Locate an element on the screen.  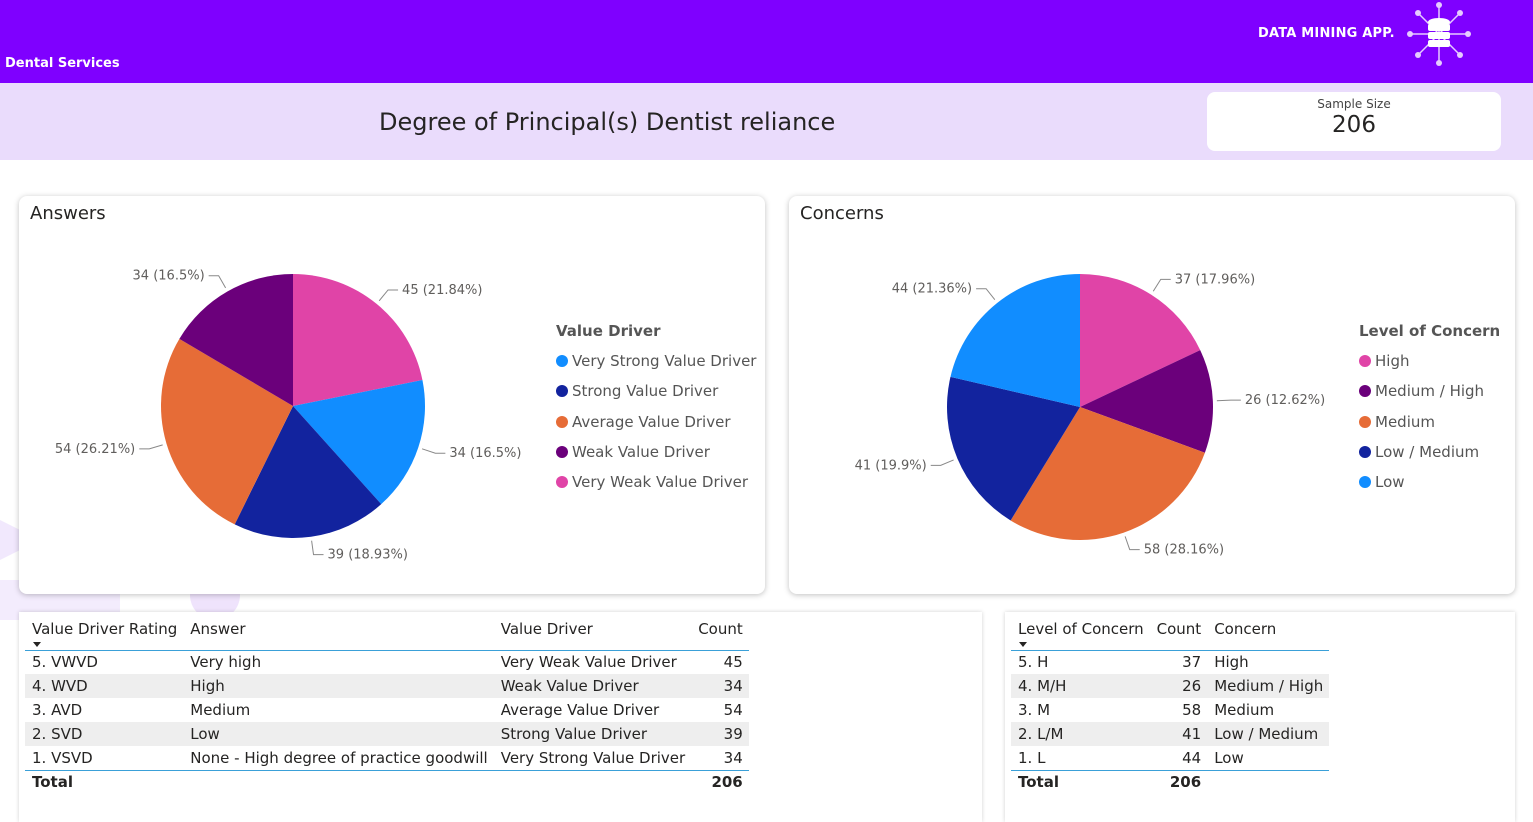
column-header-concern: Concern is located at coordinates (1245, 629).